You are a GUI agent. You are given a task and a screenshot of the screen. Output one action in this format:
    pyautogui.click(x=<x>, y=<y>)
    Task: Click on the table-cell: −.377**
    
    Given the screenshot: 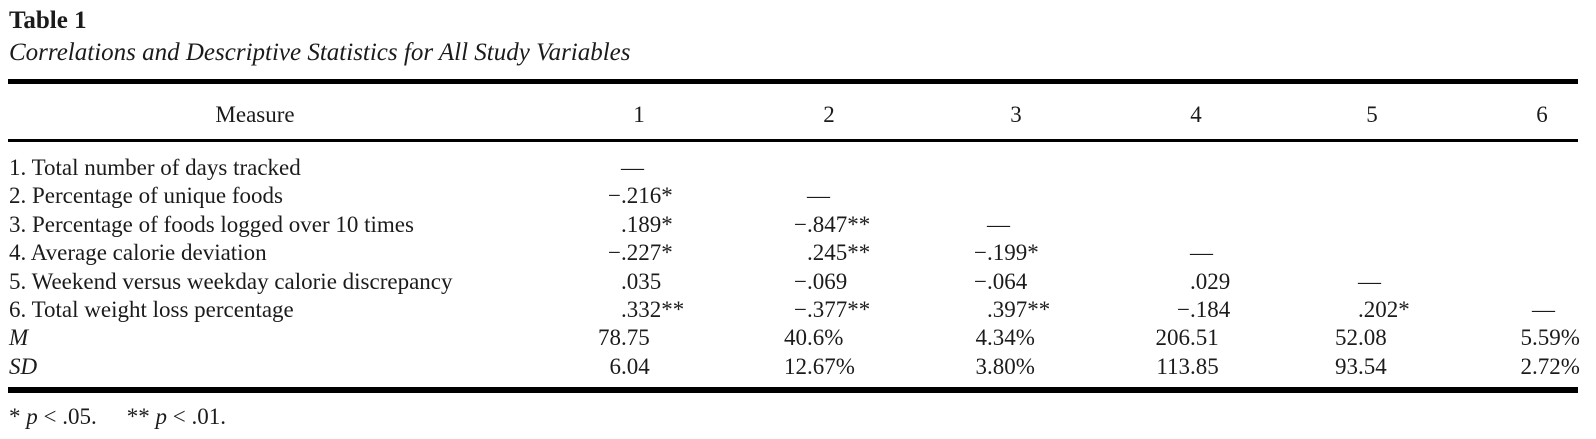 What is the action you would take?
    pyautogui.click(x=832, y=309)
    